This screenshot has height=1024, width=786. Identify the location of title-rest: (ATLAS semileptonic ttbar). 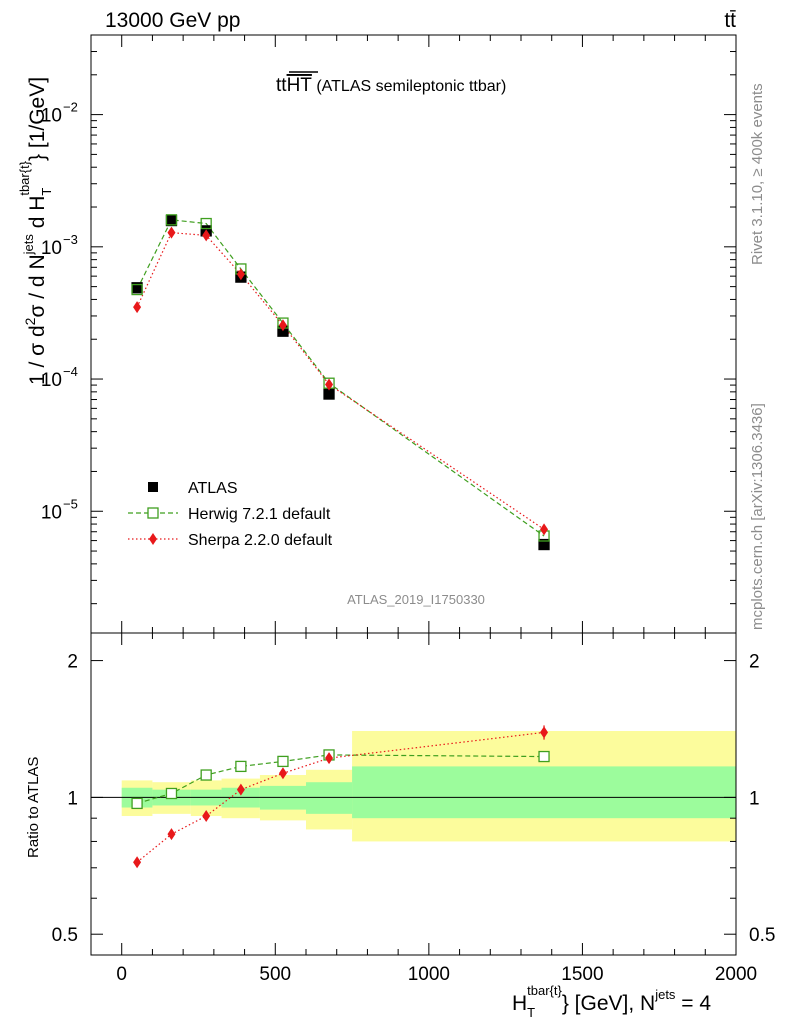
(409, 86).